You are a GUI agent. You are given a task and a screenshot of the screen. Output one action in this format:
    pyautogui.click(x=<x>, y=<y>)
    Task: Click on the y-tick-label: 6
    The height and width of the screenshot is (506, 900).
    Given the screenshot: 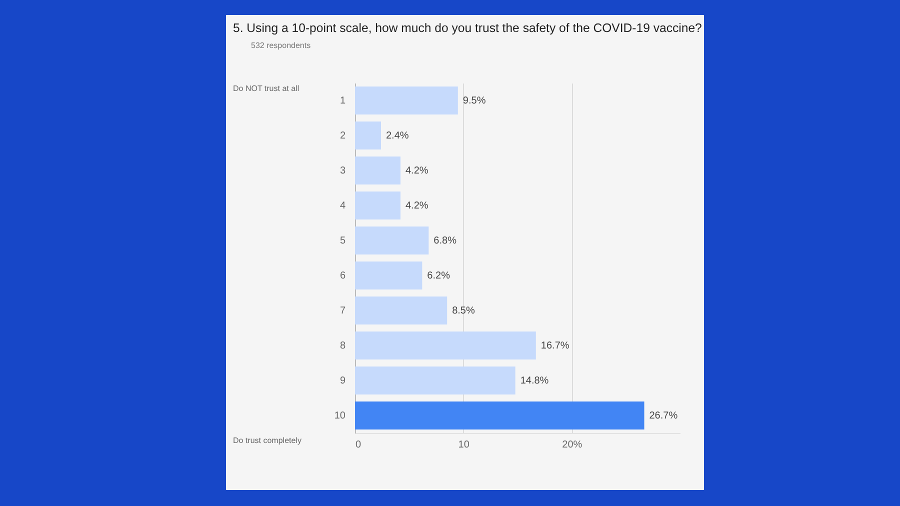 What is the action you would take?
    pyautogui.click(x=343, y=276)
    